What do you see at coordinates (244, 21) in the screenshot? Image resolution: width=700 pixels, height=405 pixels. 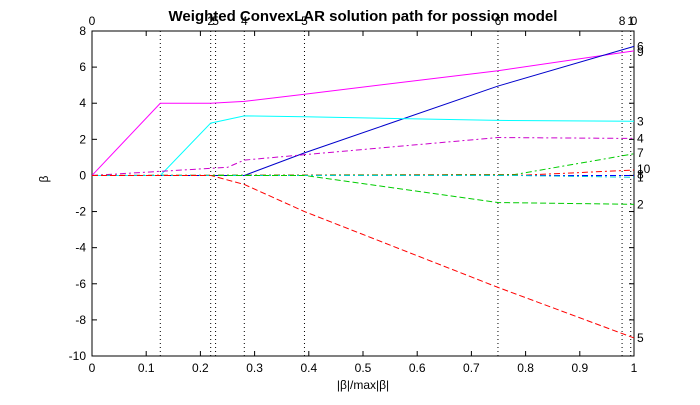 I see `top-breakpoint-label: 4` at bounding box center [244, 21].